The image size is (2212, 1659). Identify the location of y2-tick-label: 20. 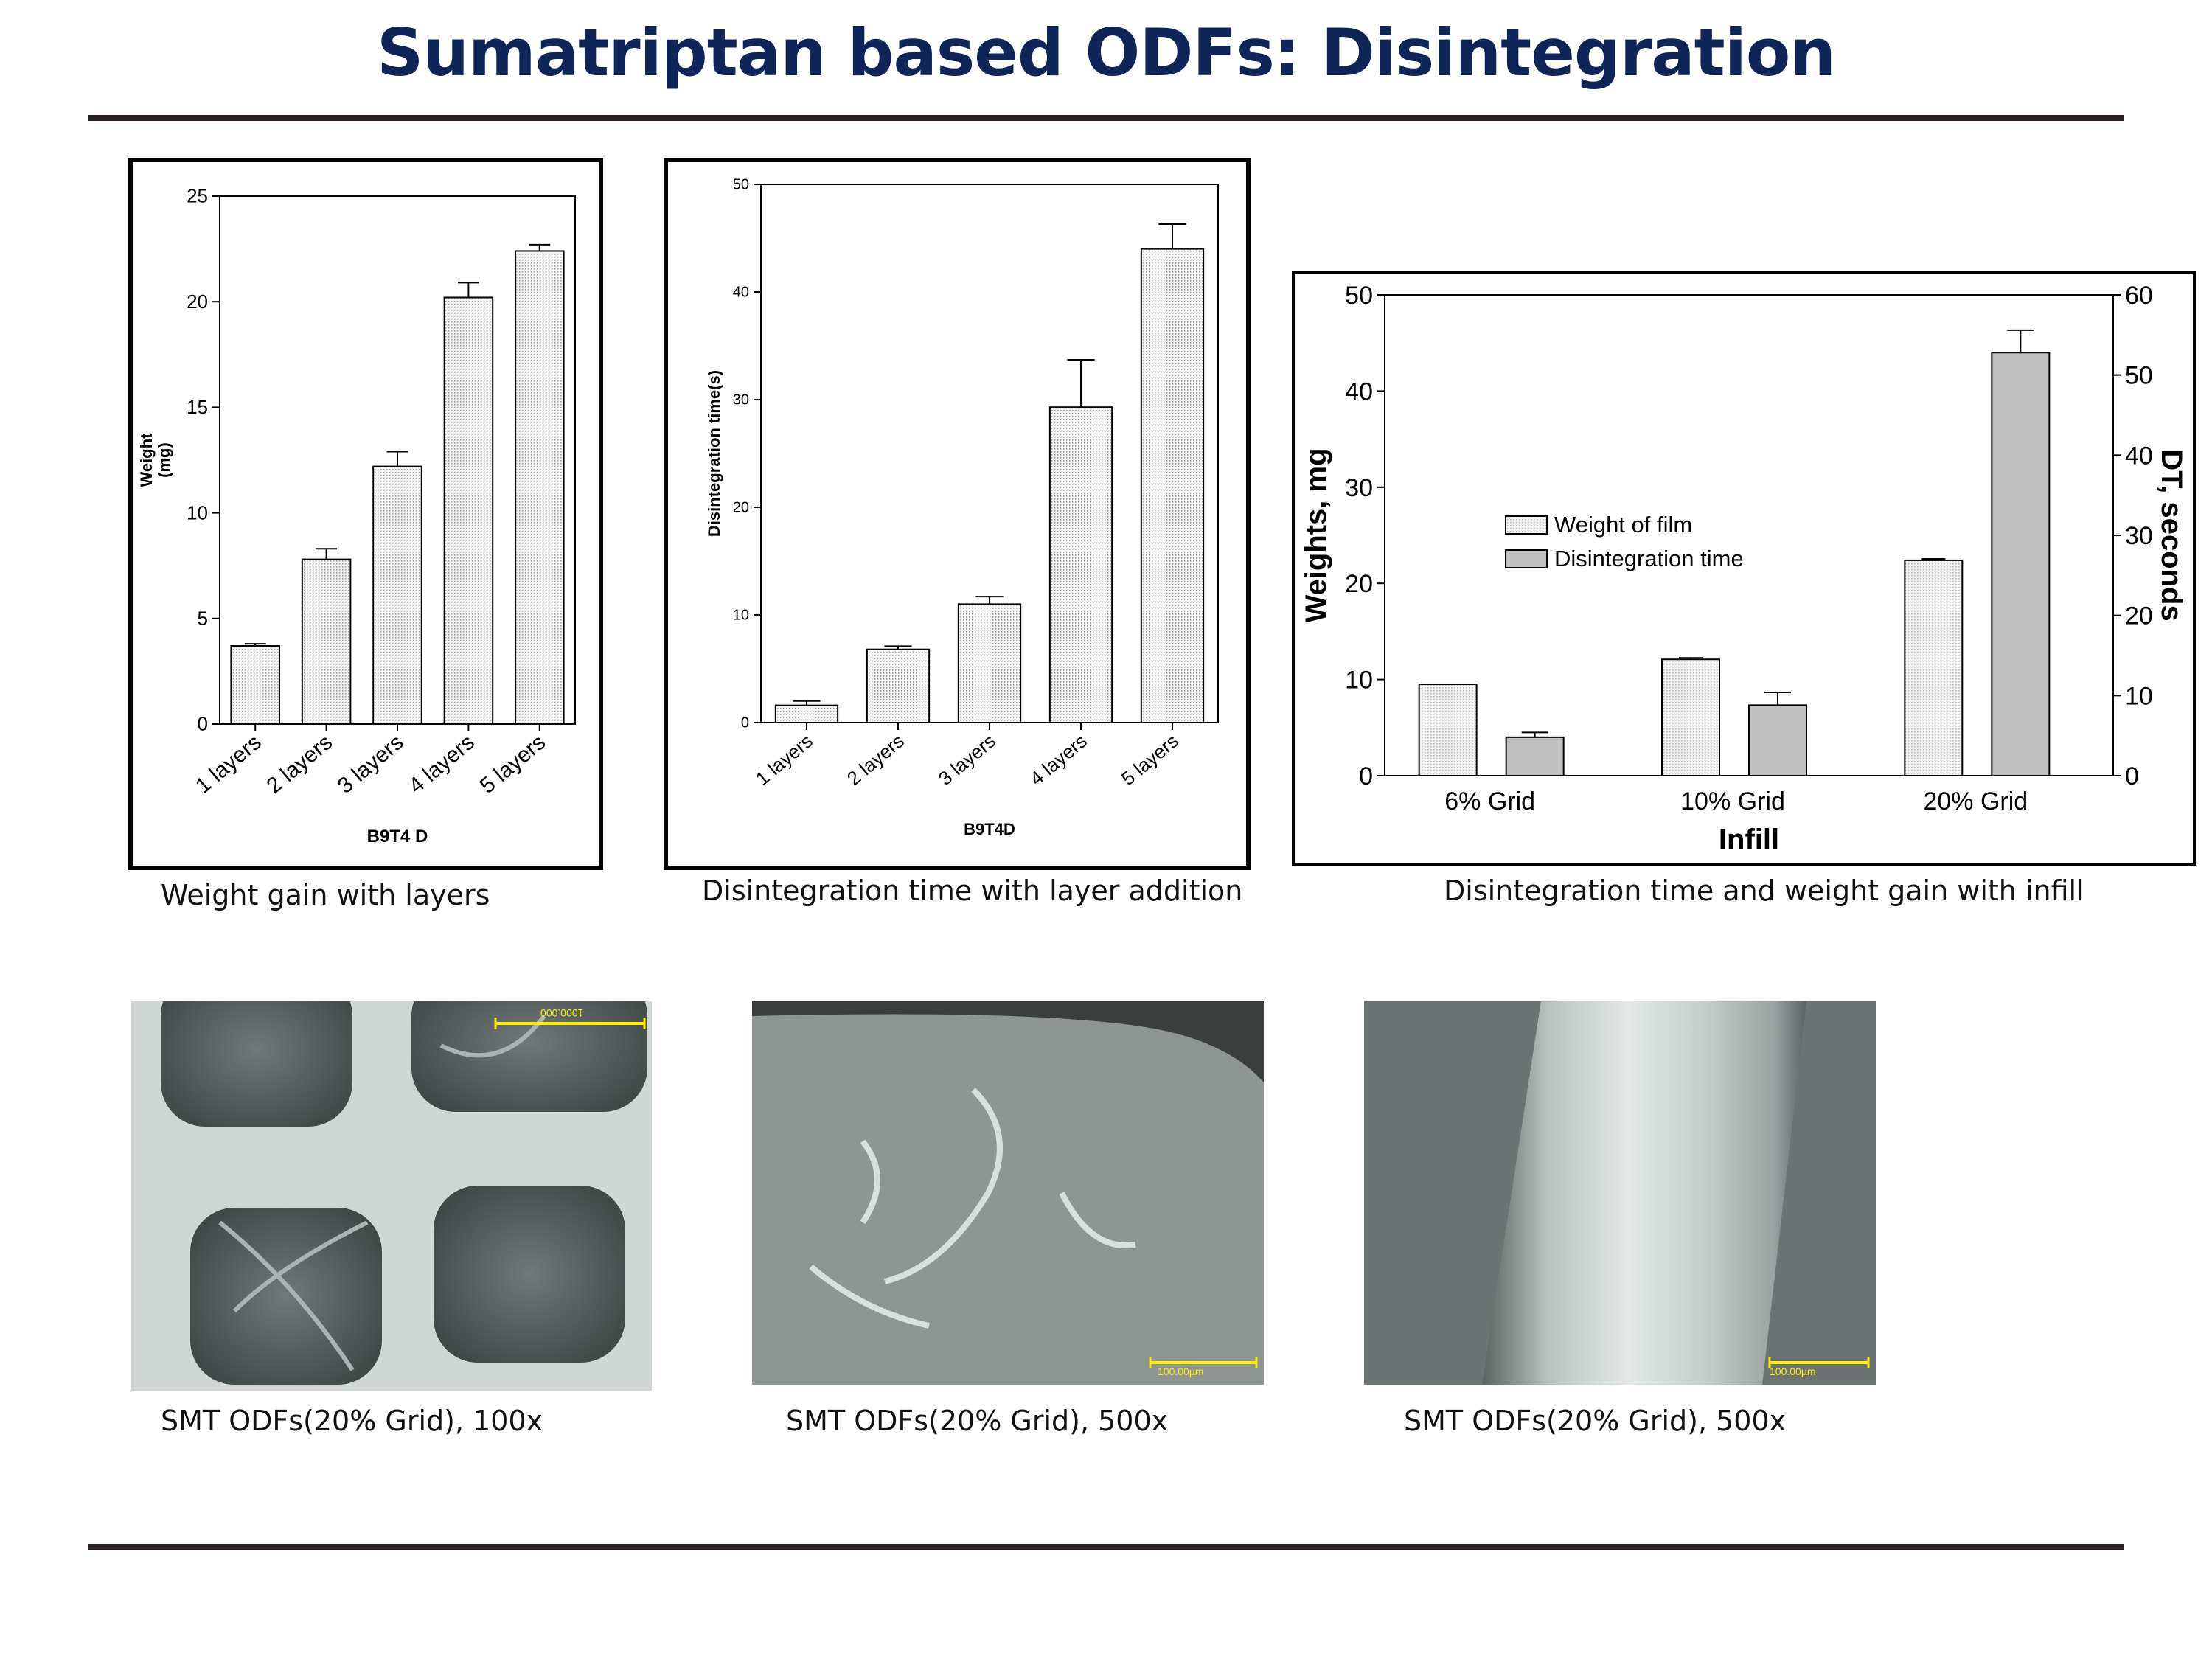
(2139, 616).